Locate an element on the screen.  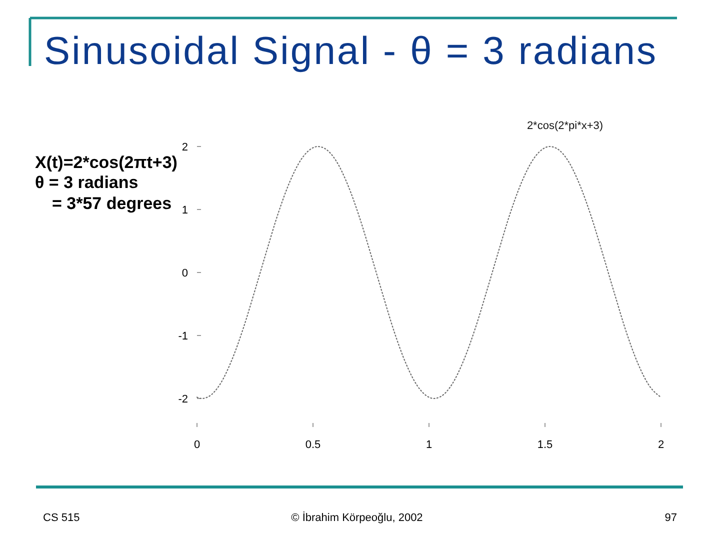
text: X(t)=2*cos(2πt+3) is located at coordinates (106, 162).